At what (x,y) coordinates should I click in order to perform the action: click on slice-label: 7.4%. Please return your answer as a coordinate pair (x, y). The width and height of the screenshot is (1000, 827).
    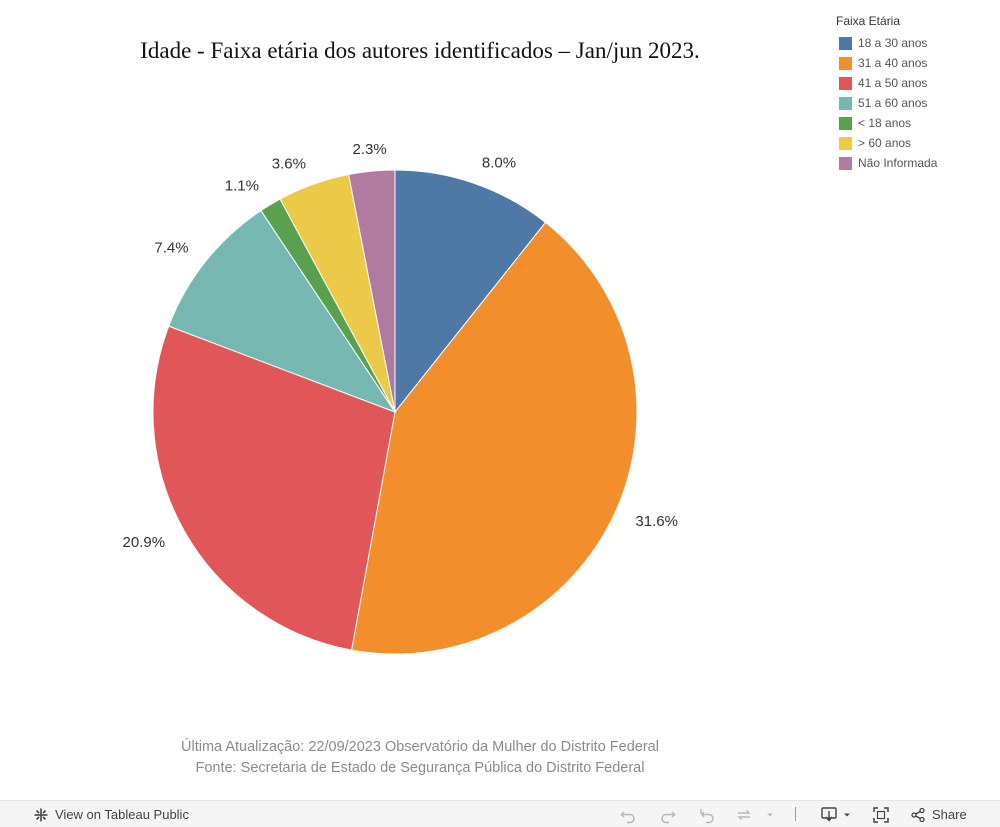
    Looking at the image, I should click on (171, 247).